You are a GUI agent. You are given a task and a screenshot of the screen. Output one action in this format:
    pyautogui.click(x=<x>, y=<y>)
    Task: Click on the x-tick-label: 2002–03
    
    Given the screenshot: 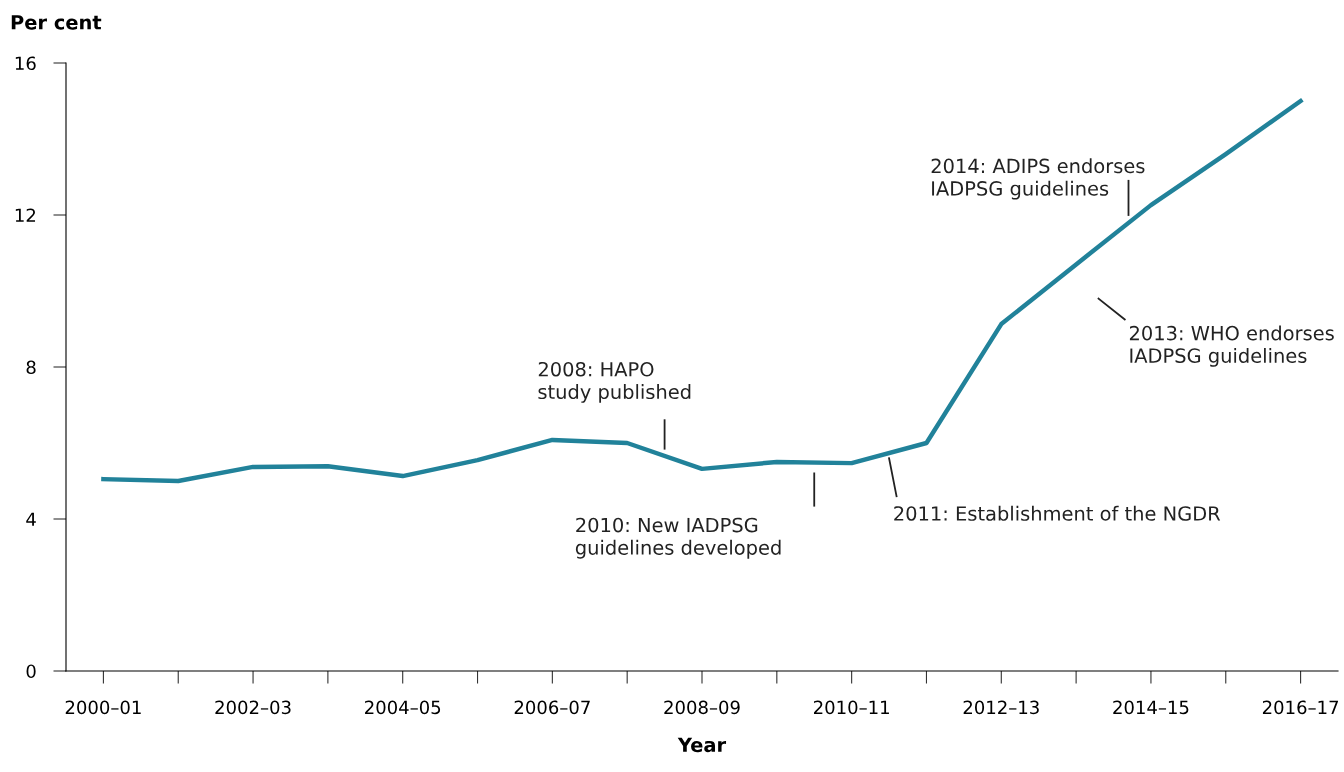 What is the action you would take?
    pyautogui.click(x=253, y=707)
    